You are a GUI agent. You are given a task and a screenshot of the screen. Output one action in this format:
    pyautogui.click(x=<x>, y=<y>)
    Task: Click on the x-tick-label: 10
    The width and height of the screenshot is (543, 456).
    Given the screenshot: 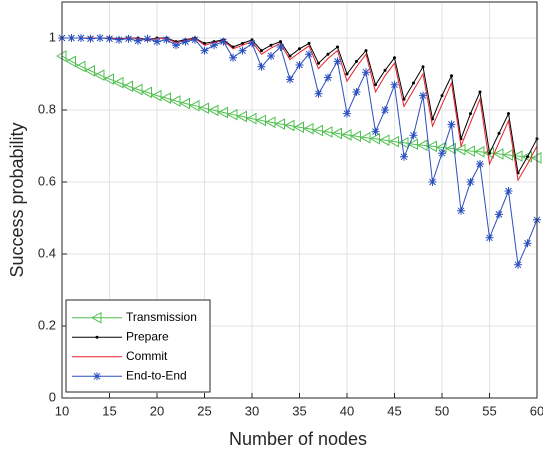 What is the action you would take?
    pyautogui.click(x=62, y=410)
    